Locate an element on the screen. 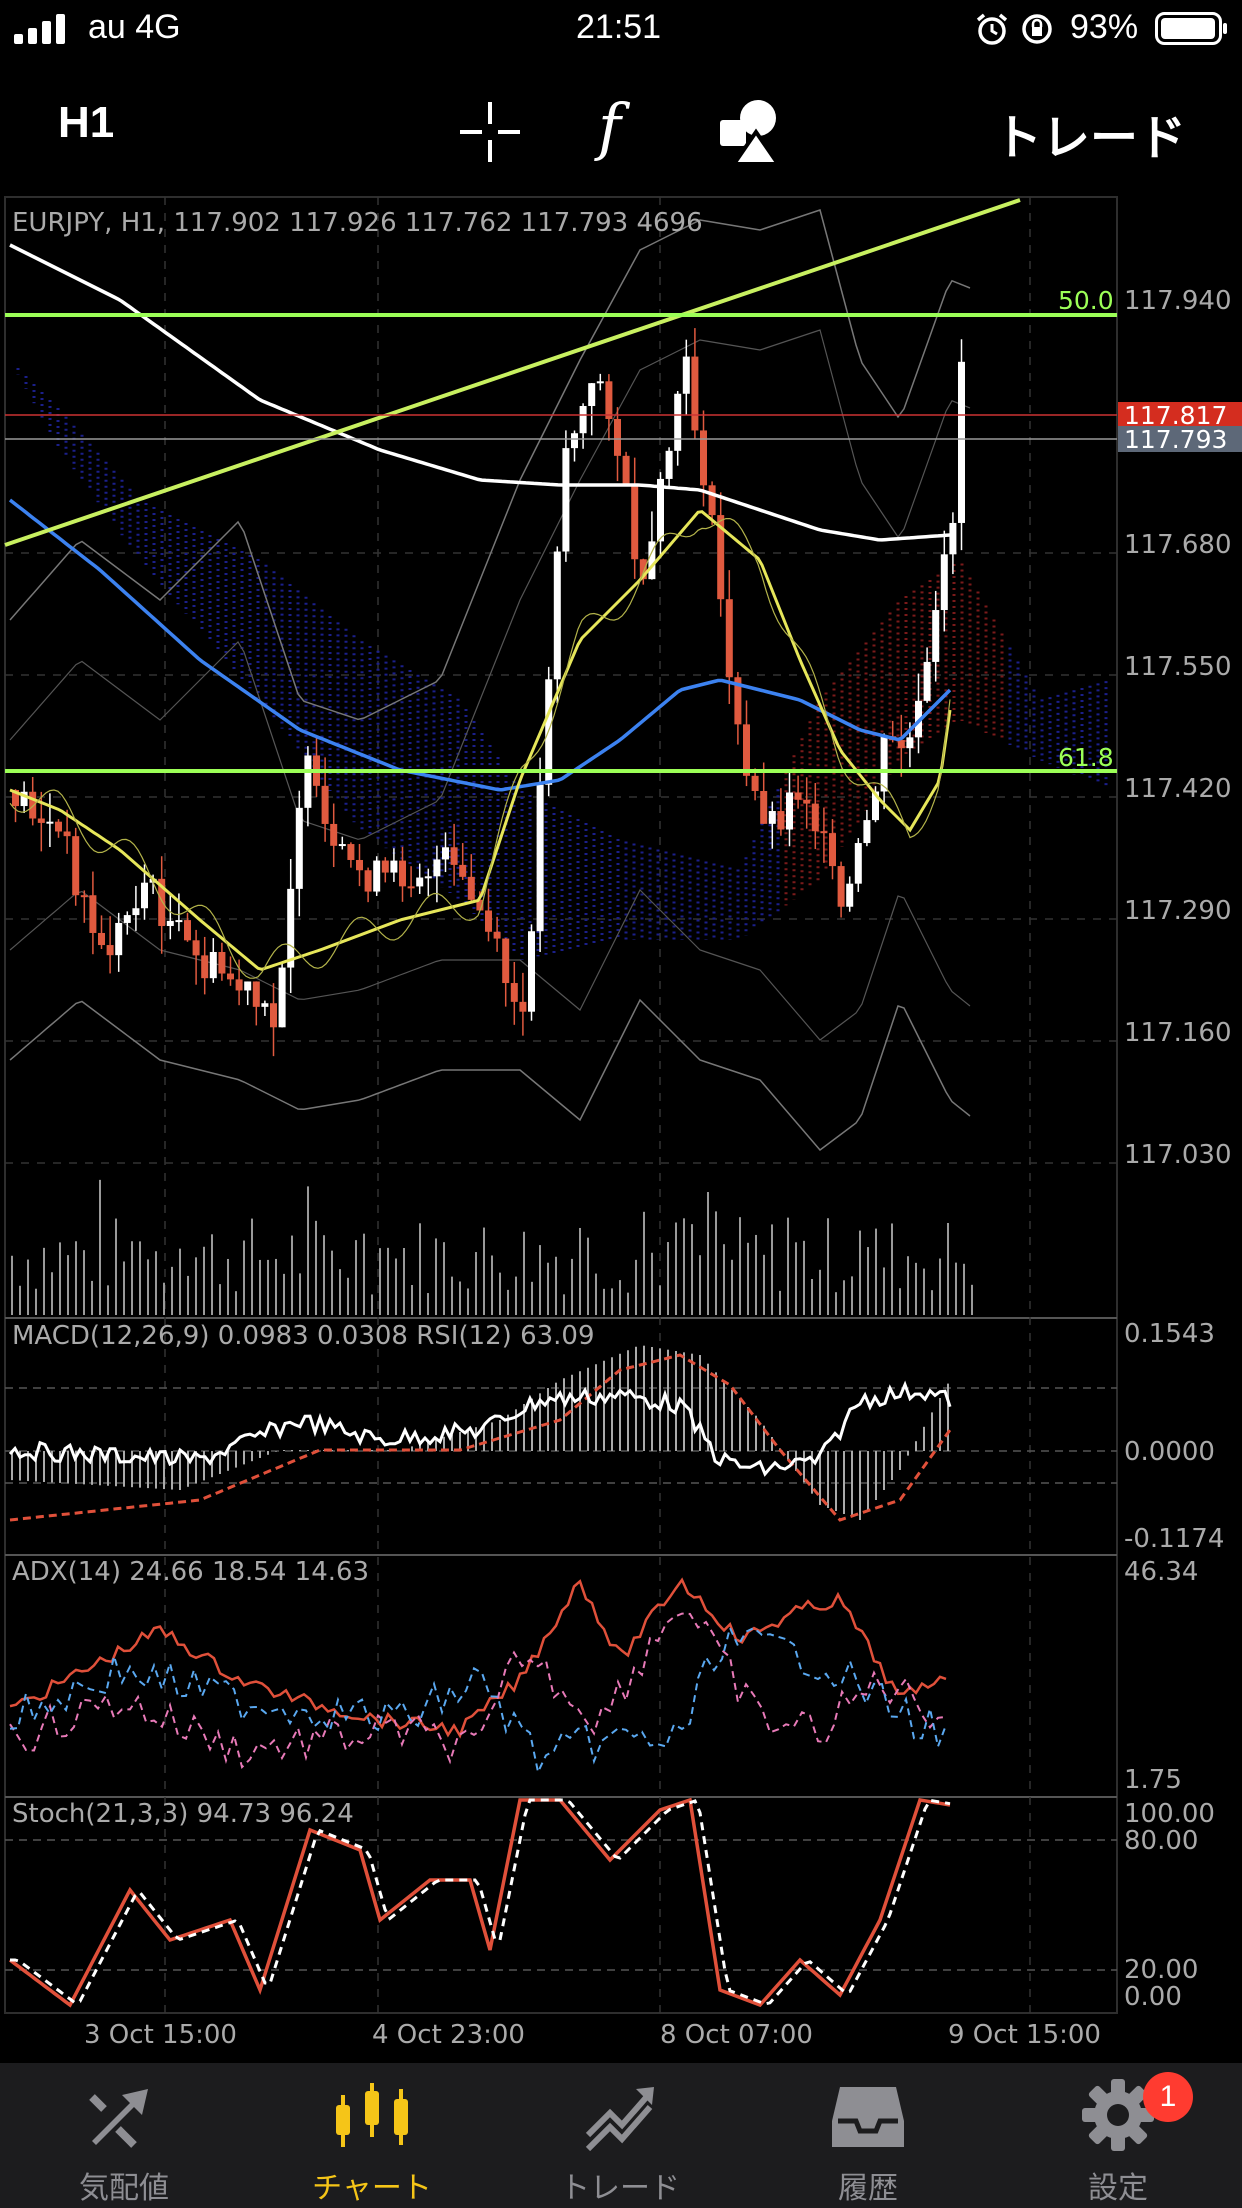 This screenshot has height=2208, width=1242. settings-icon is located at coordinates (1118, 2115).